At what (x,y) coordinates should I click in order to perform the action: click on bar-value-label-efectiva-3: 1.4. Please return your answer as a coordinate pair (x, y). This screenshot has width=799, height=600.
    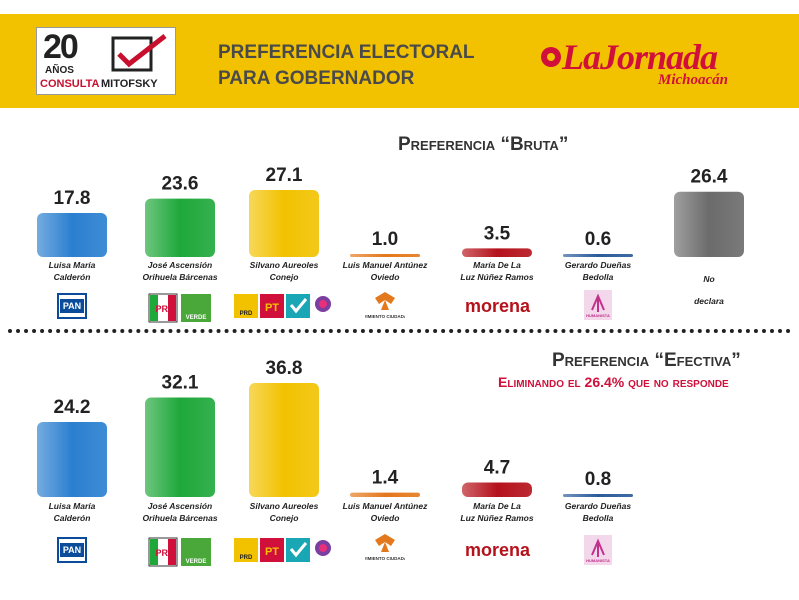
    Looking at the image, I should click on (385, 478).